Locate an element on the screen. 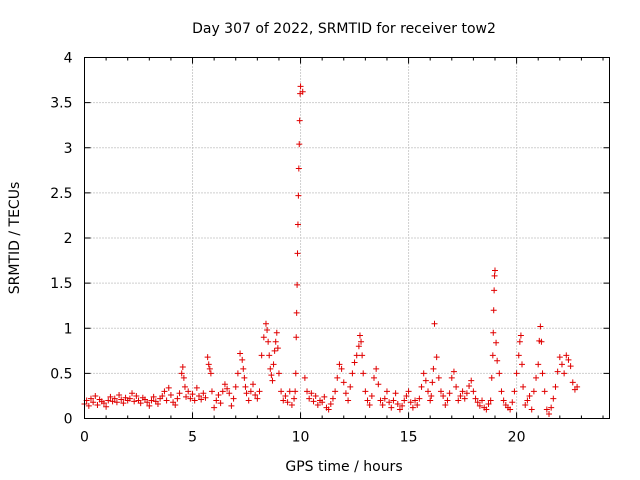 The height and width of the screenshot is (480, 640). y-tick-label: 1 is located at coordinates (68, 329).